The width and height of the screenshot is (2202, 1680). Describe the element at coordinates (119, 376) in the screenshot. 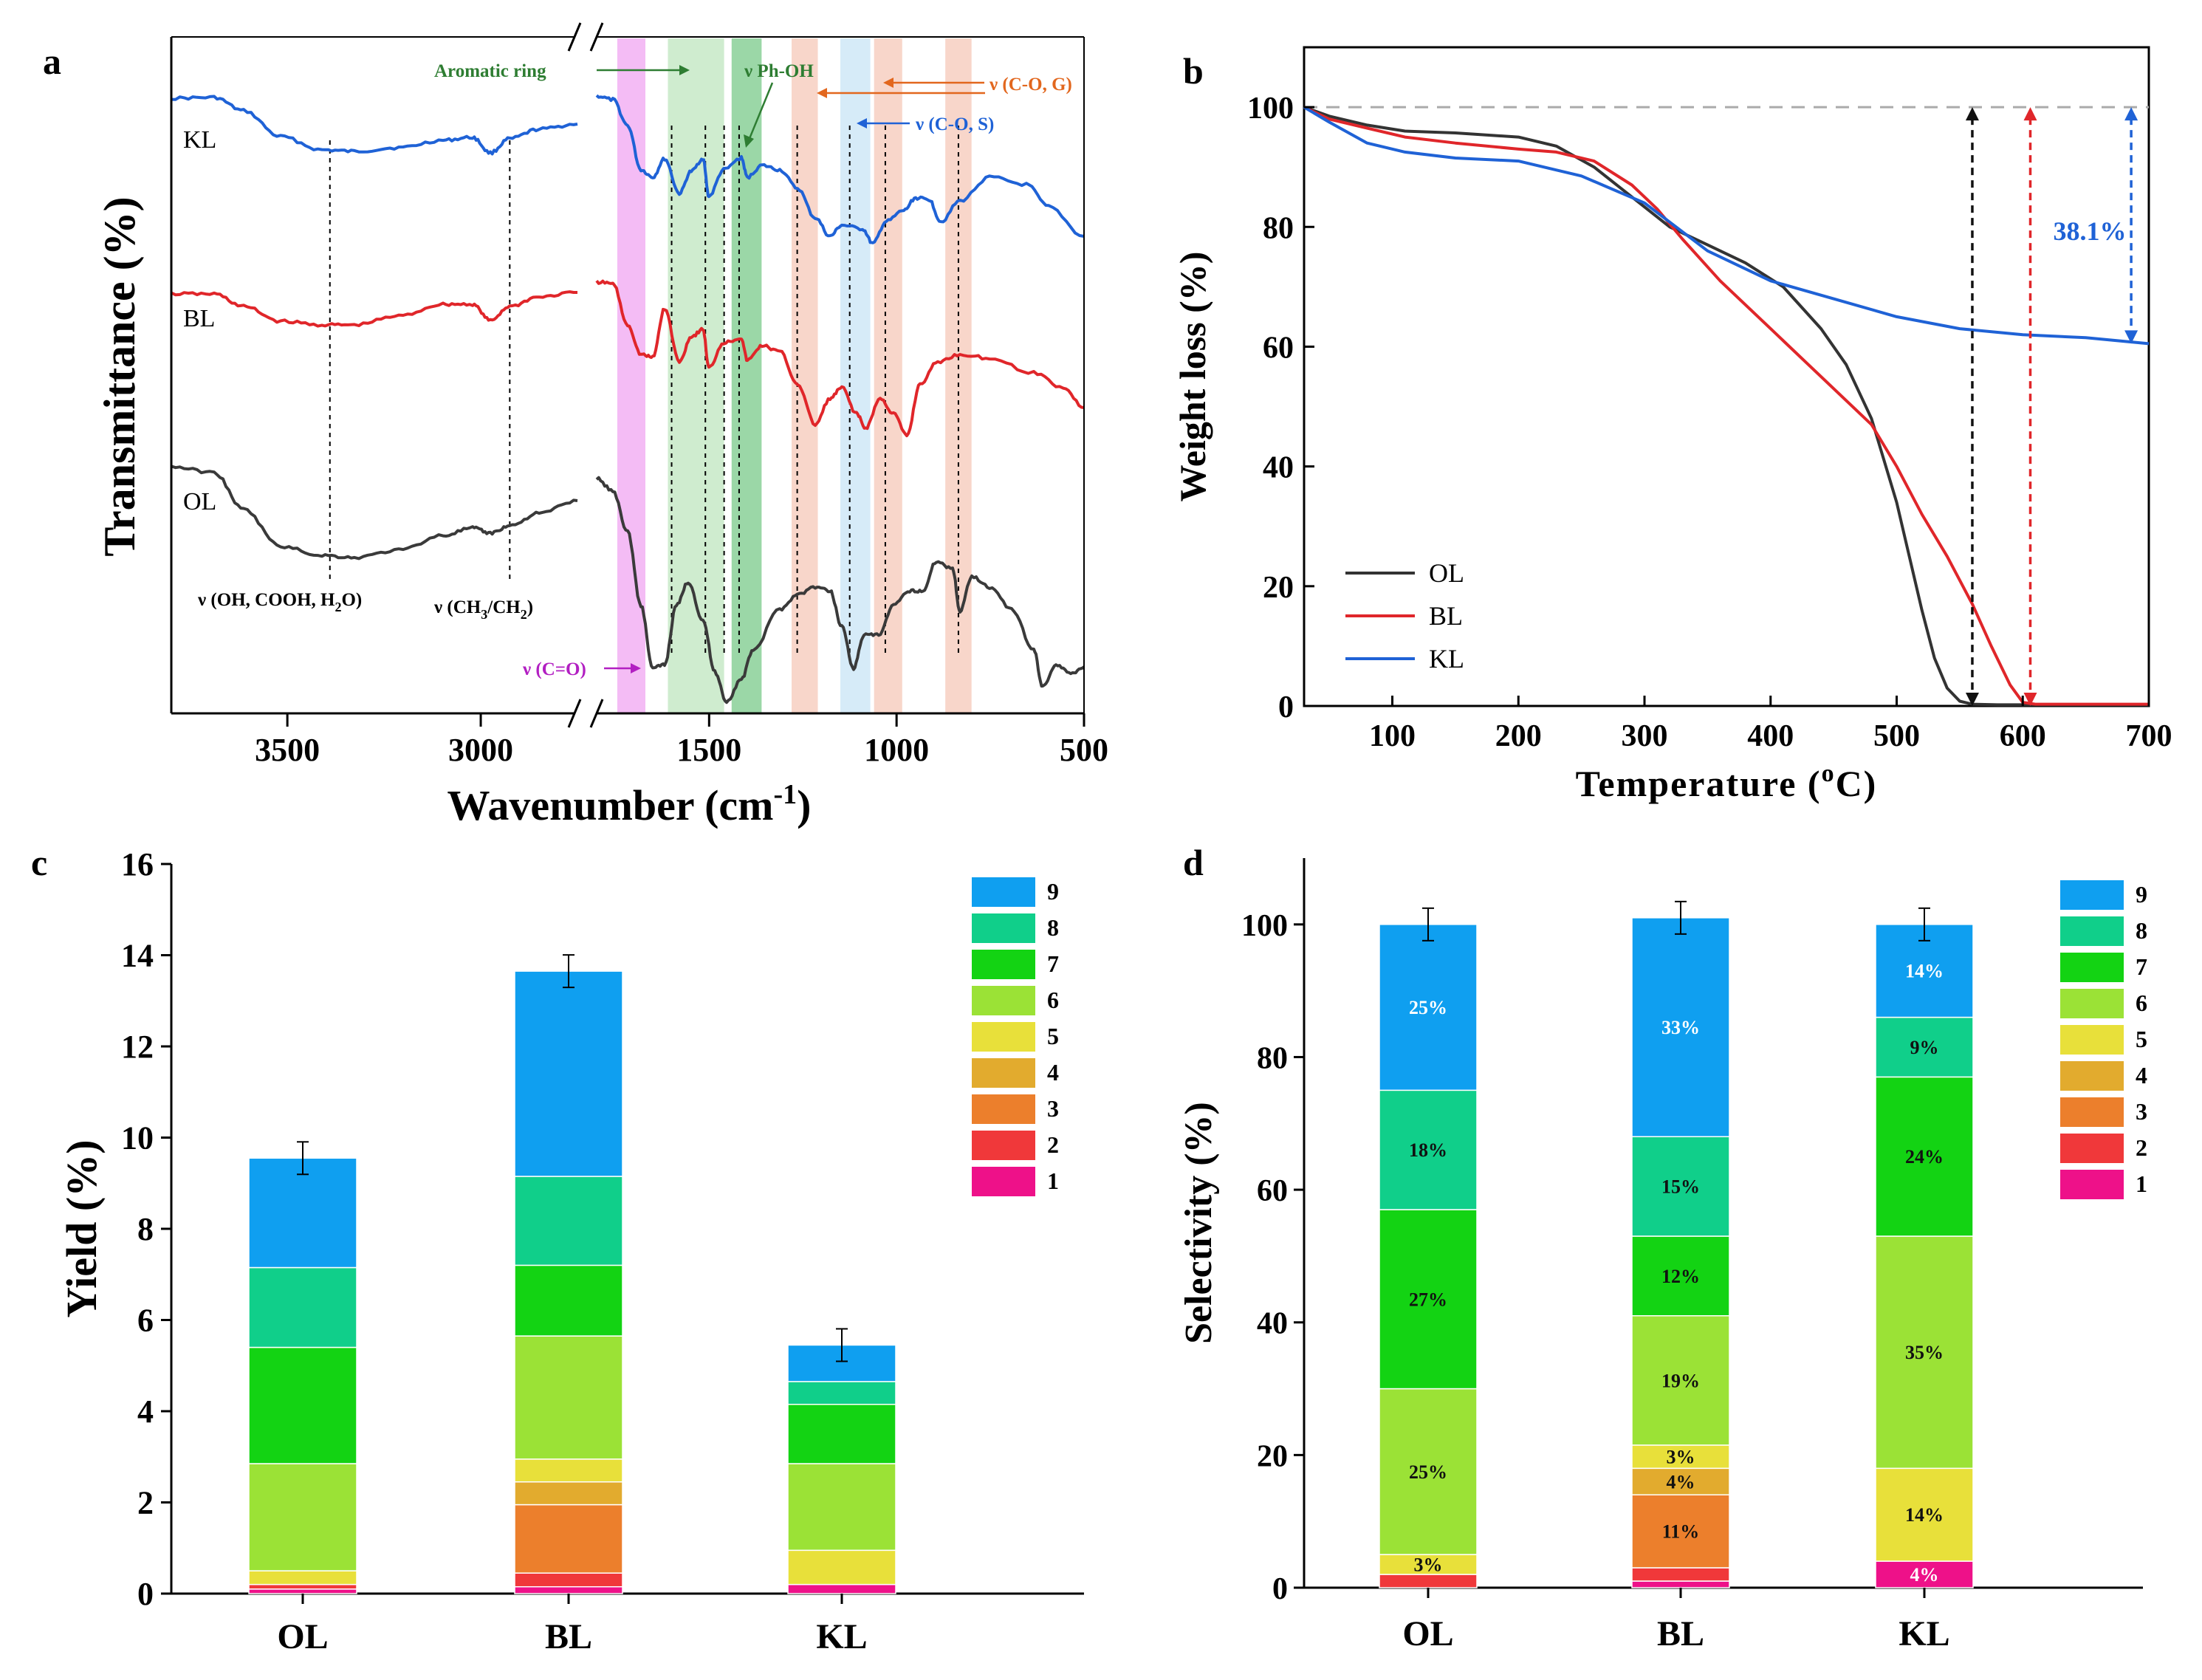

I see `ftir-y-axis-title: Transmittance (%)` at that location.